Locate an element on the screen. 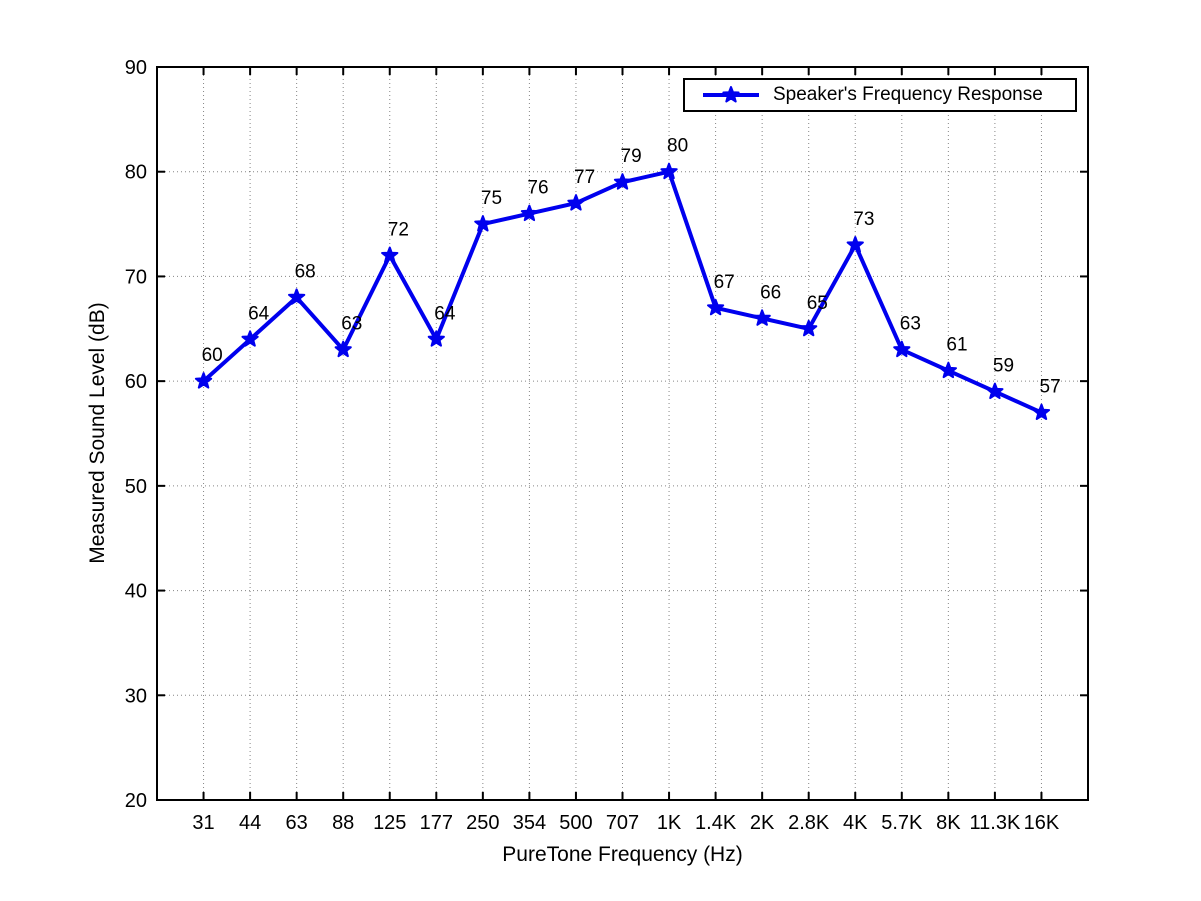 This screenshot has width=1201, height=901. data-point-label: 73 is located at coordinates (863, 219).